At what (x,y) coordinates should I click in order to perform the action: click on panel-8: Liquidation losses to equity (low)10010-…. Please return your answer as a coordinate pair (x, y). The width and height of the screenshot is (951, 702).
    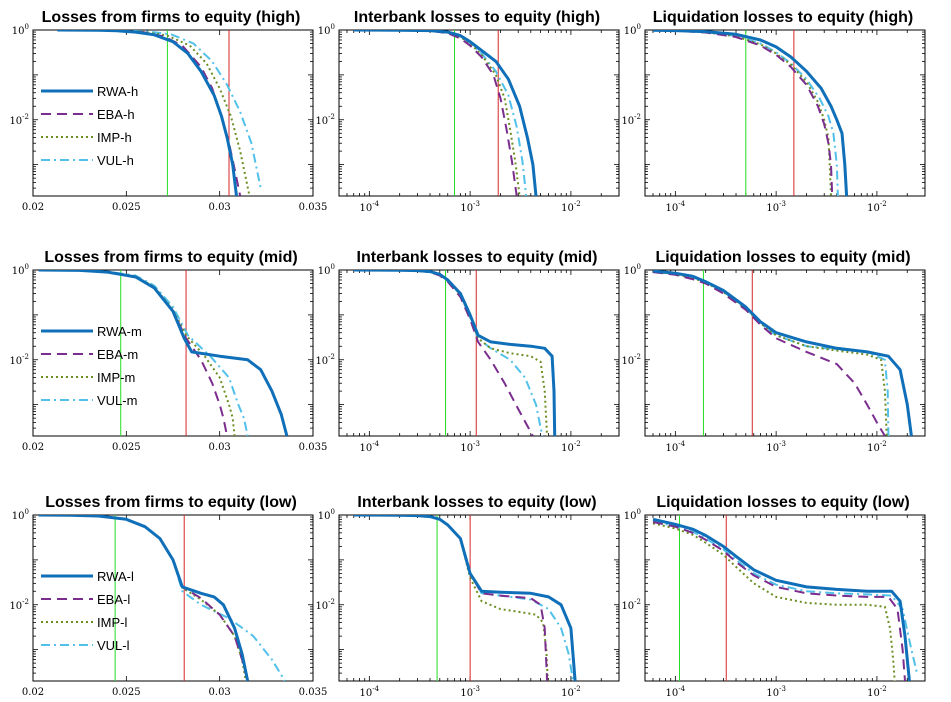
    Looking at the image, I should click on (773, 596).